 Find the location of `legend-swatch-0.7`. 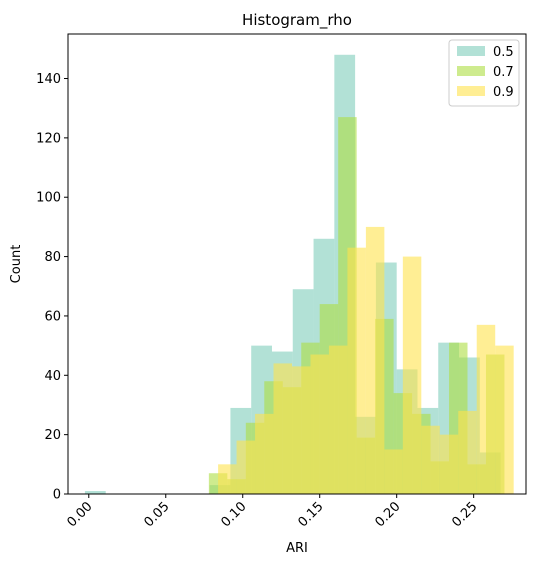

legend-swatch-0.7 is located at coordinates (471, 71).